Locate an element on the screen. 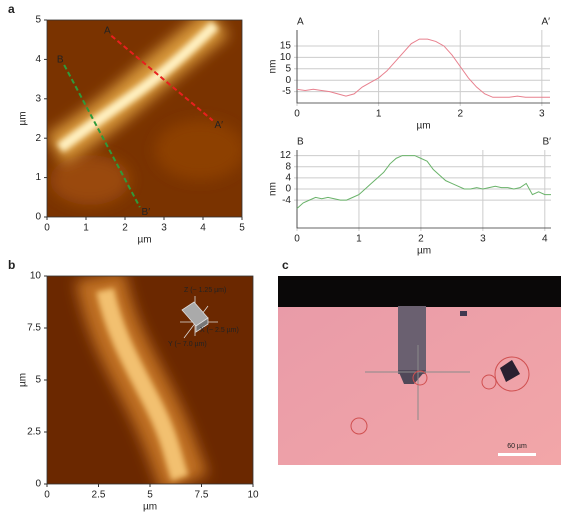  inset-label: X (~ 2.5 µm) is located at coordinates (219, 330).